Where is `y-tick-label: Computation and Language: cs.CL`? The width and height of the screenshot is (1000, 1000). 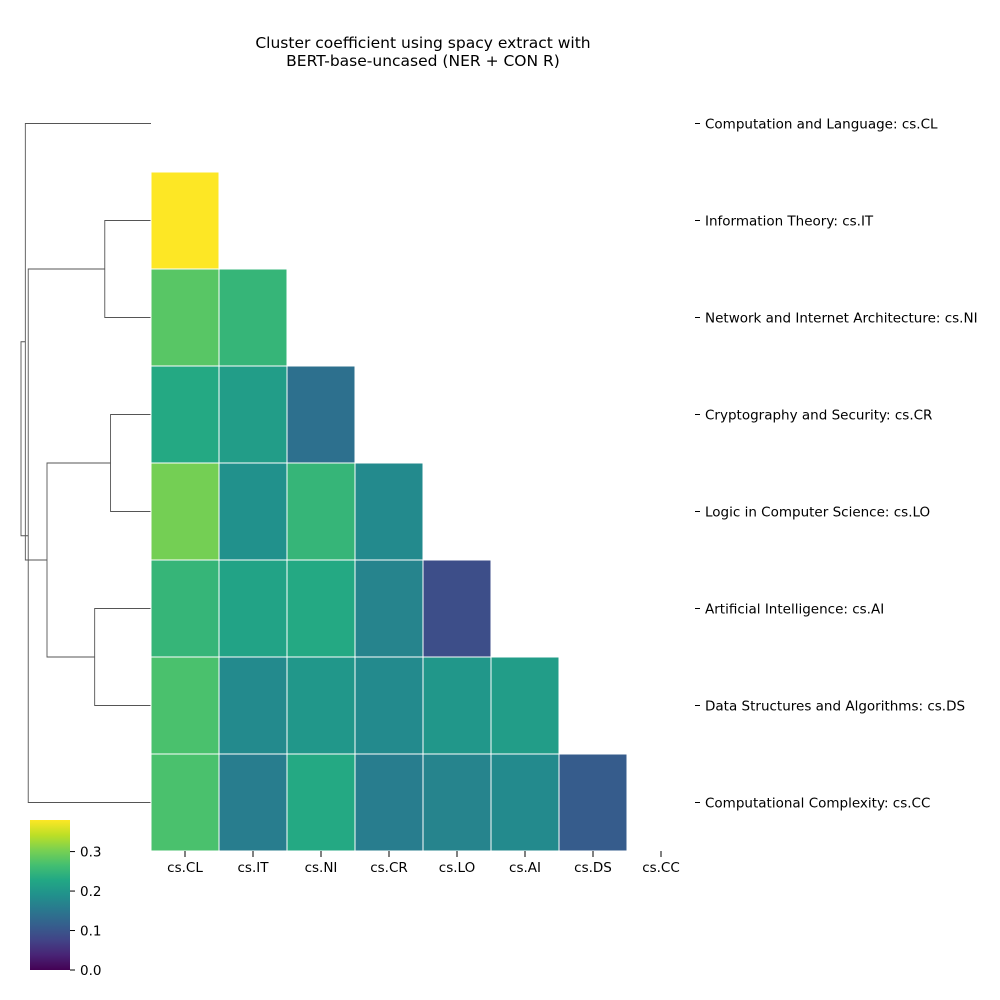 y-tick-label: Computation and Language: cs.CL is located at coordinates (821, 125).